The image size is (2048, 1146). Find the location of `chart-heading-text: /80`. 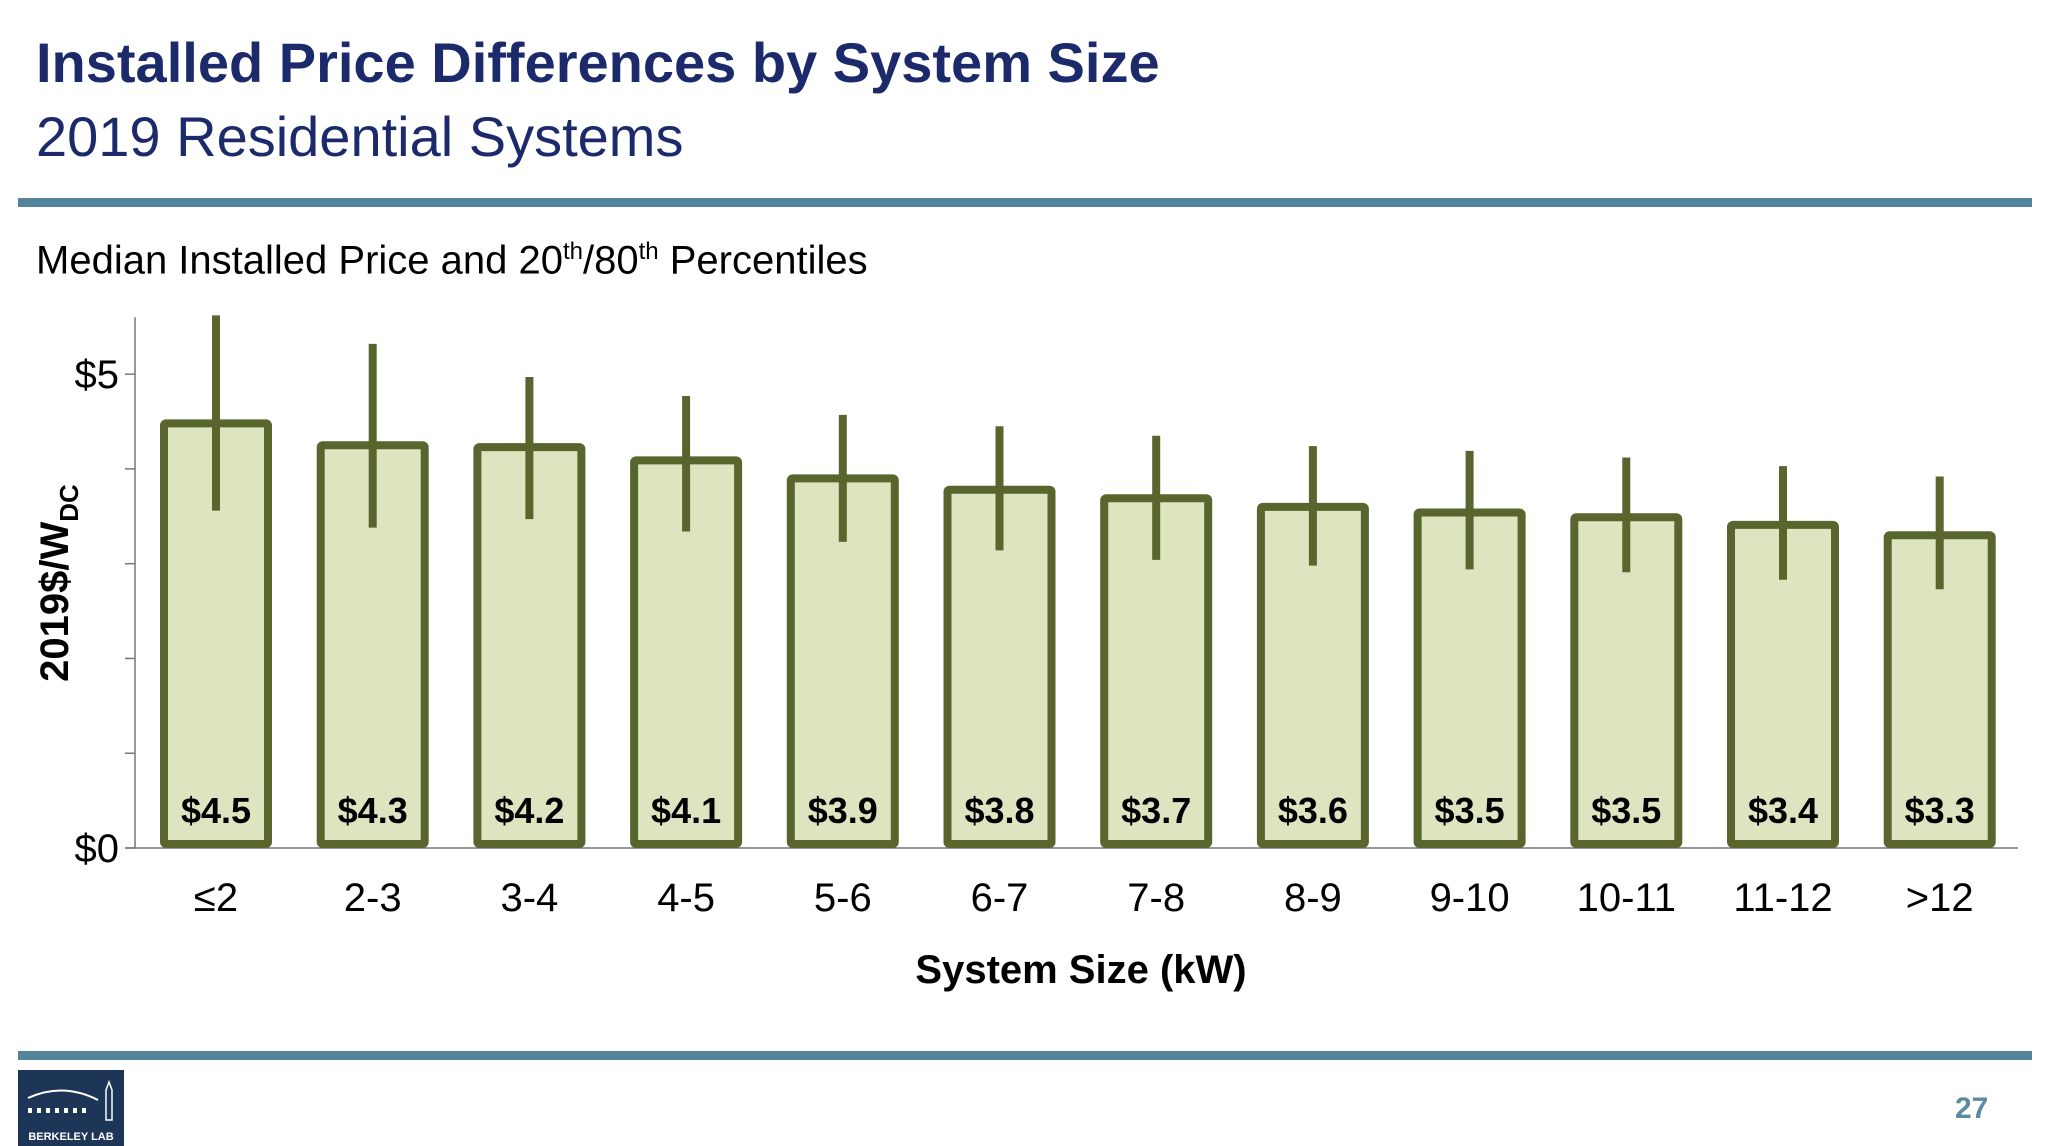

chart-heading-text: /80 is located at coordinates (611, 260).